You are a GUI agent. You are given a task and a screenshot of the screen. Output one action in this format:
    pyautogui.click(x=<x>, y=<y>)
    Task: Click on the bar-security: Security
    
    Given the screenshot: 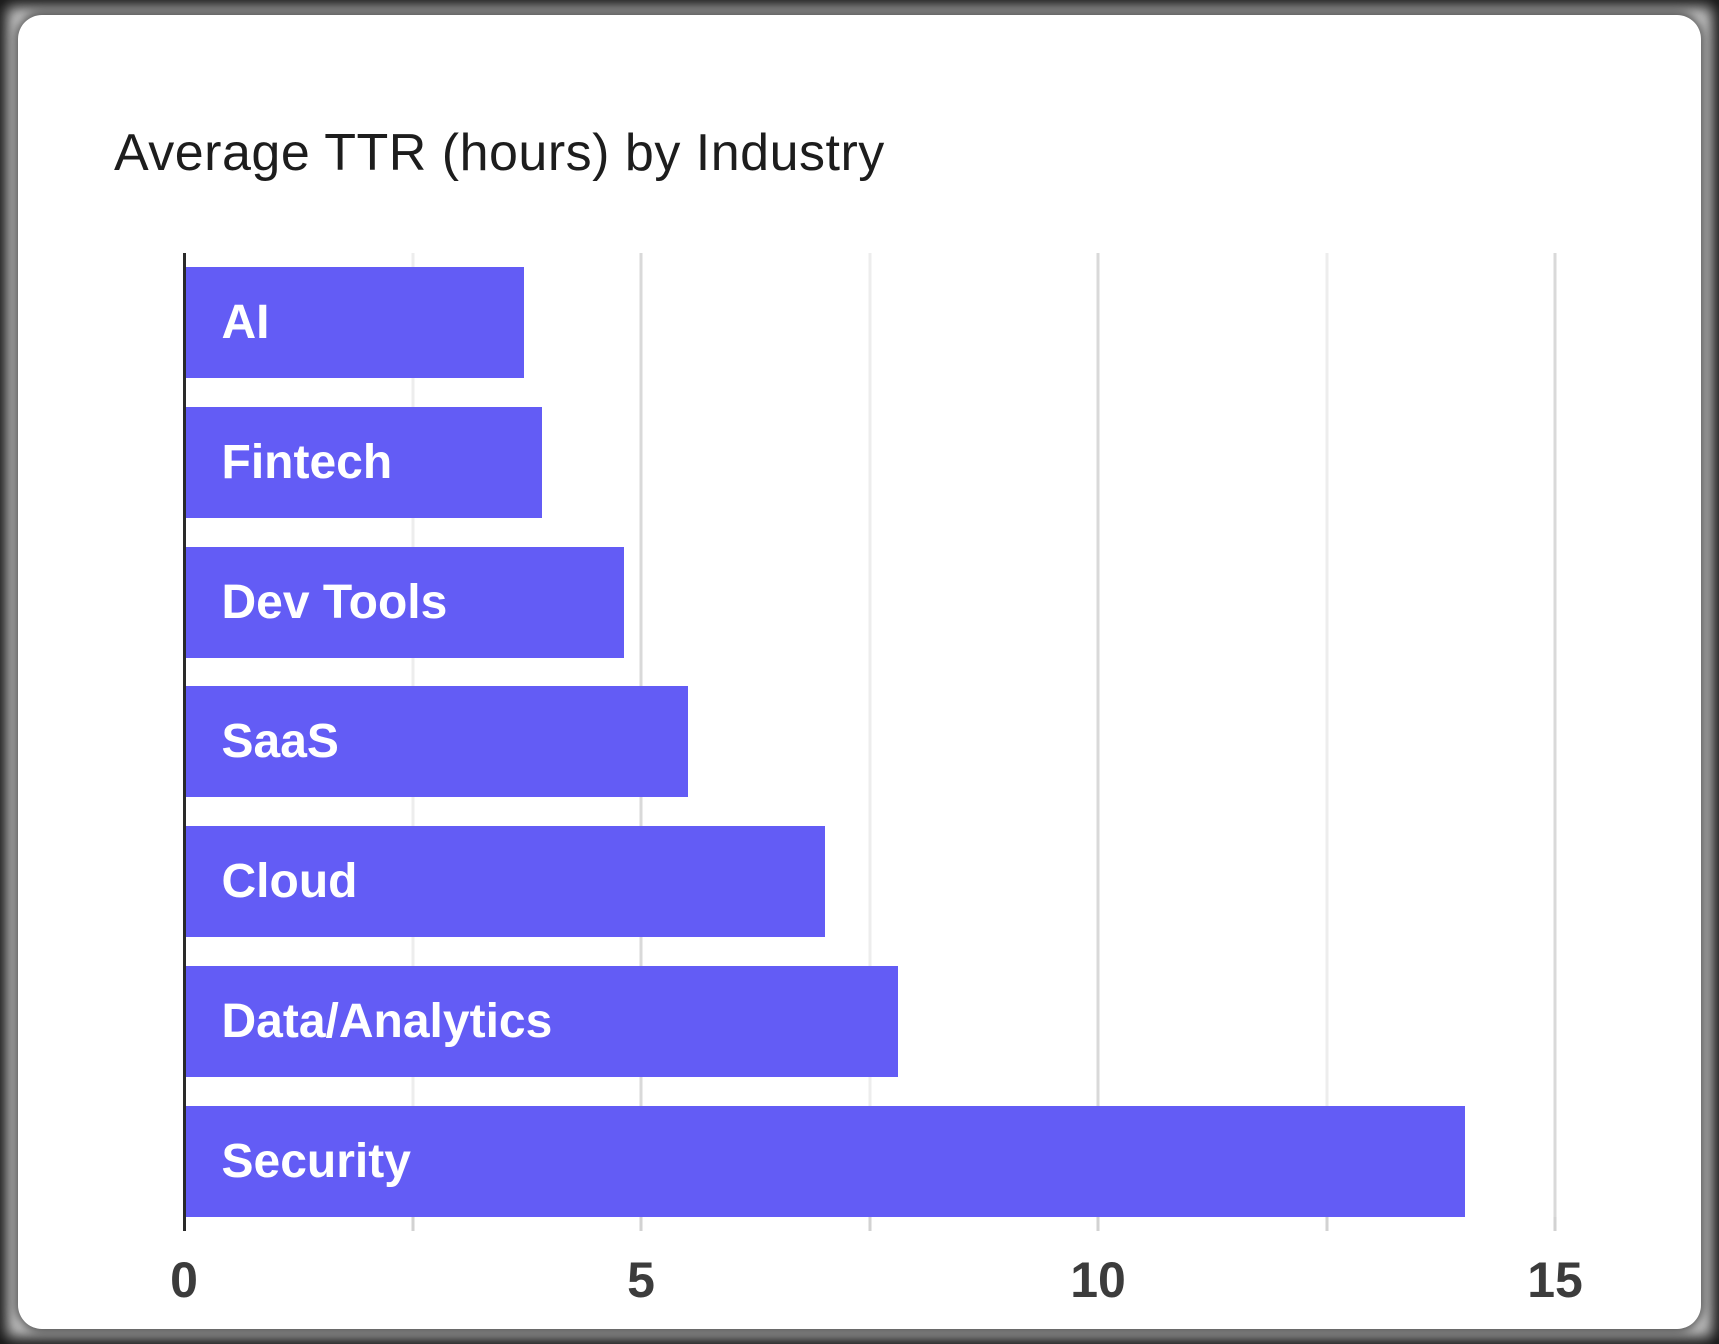 What is the action you would take?
    pyautogui.click(x=825, y=1161)
    